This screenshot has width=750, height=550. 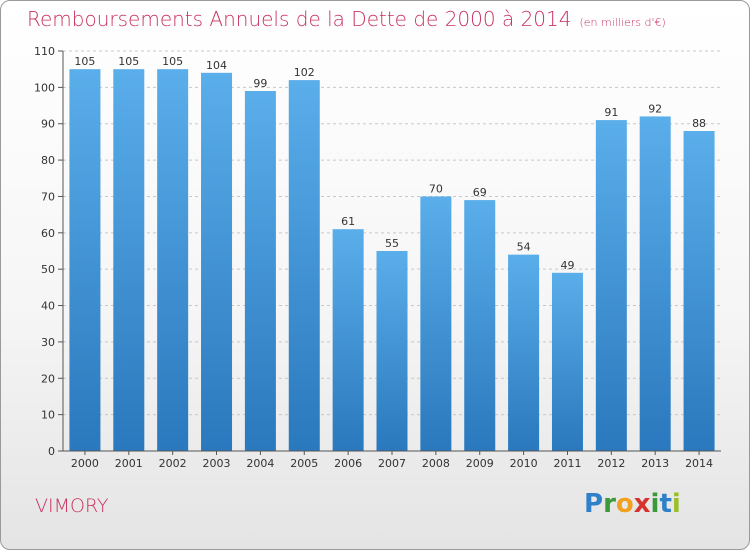 I want to click on data-label: 61, so click(x=348, y=221).